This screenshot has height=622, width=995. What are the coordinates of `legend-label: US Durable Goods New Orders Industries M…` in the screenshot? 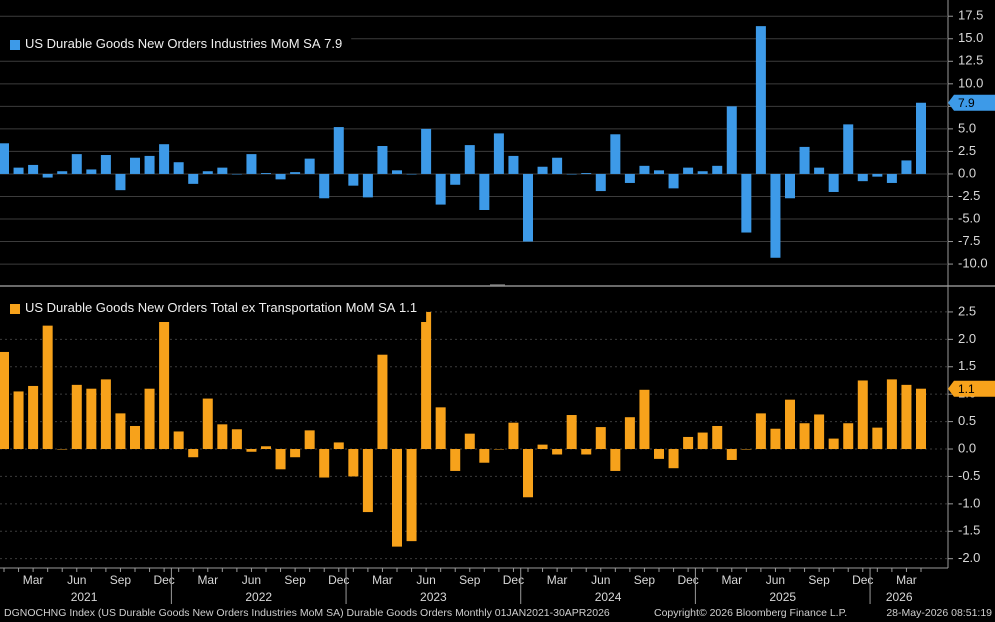 It's located at (173, 43).